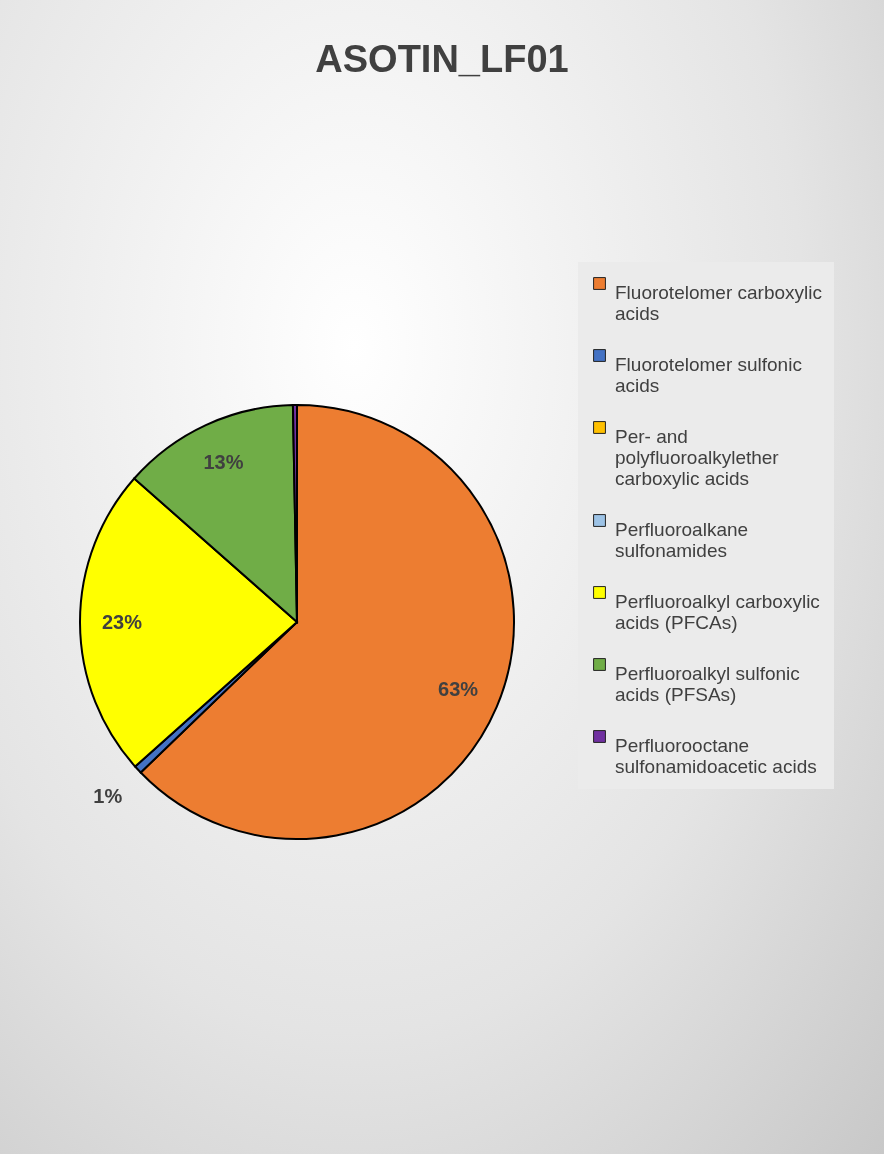 Image resolution: width=884 pixels, height=1154 pixels. Describe the element at coordinates (682, 539) in the screenshot. I see `legend-label: Perfluoroalkane sulfonamides` at that location.